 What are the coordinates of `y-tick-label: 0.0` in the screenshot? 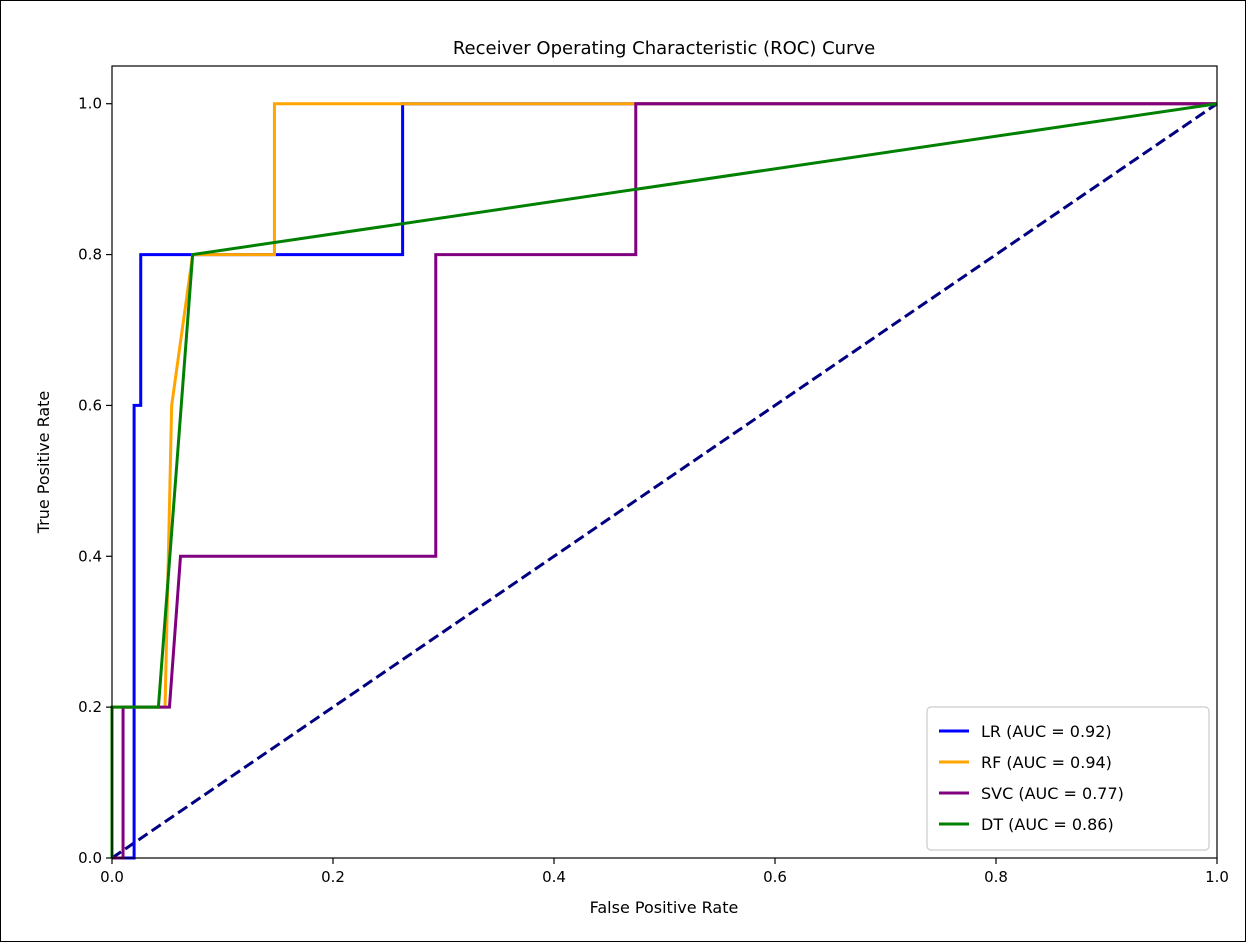 It's located at (90, 858).